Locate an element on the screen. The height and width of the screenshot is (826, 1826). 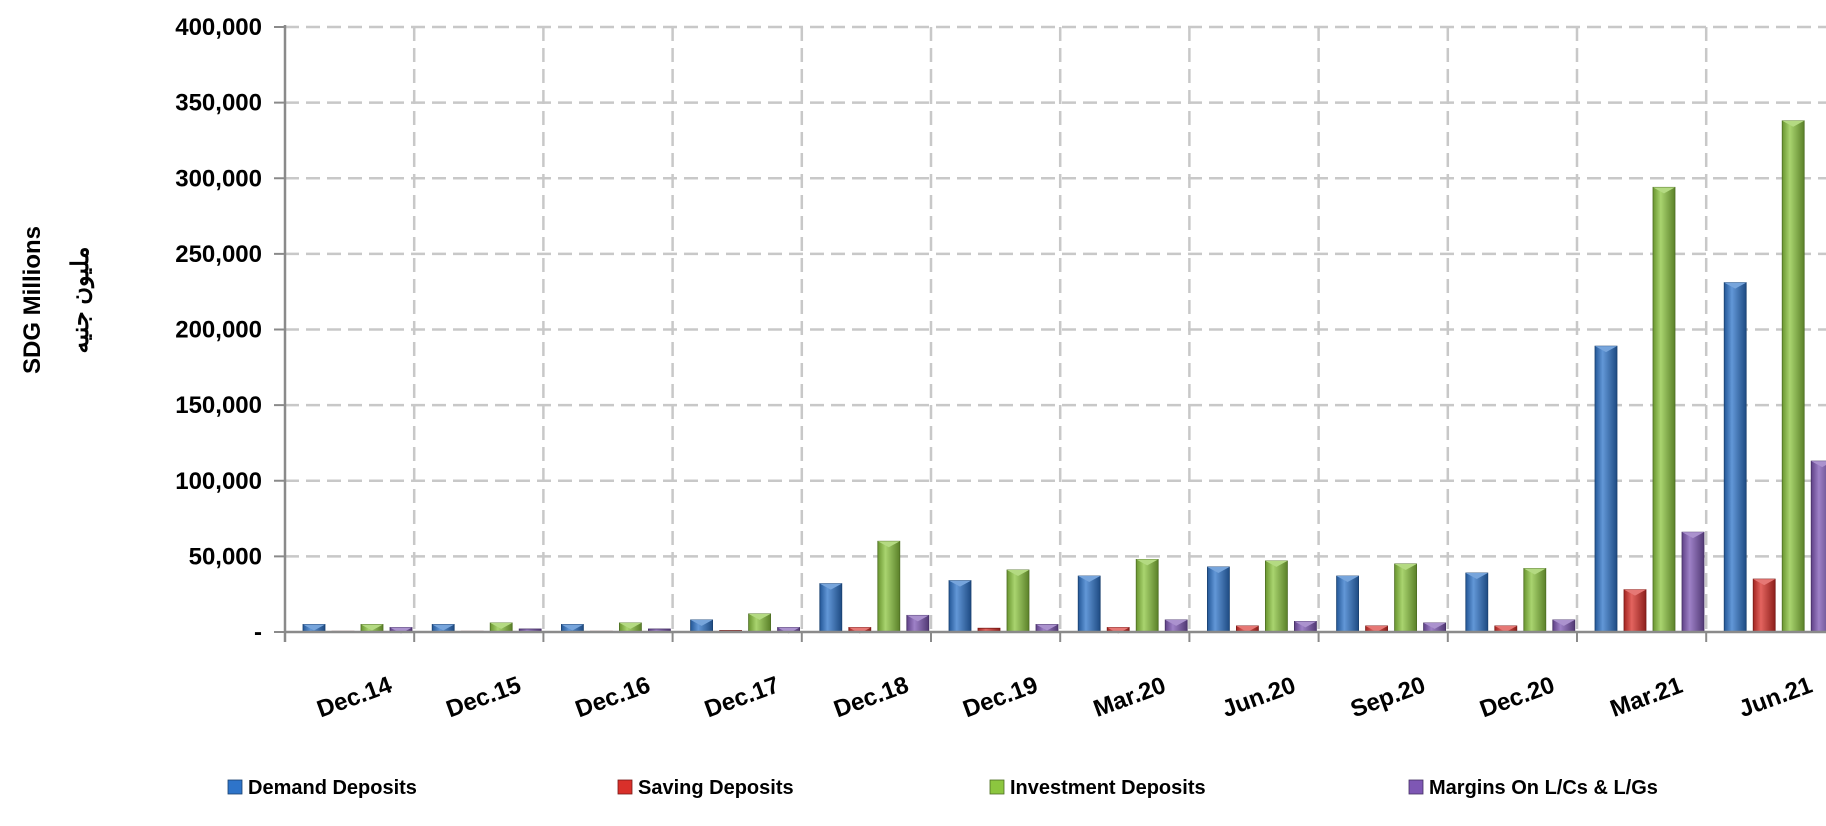
legend-label: Demand Deposits is located at coordinates (332, 788).